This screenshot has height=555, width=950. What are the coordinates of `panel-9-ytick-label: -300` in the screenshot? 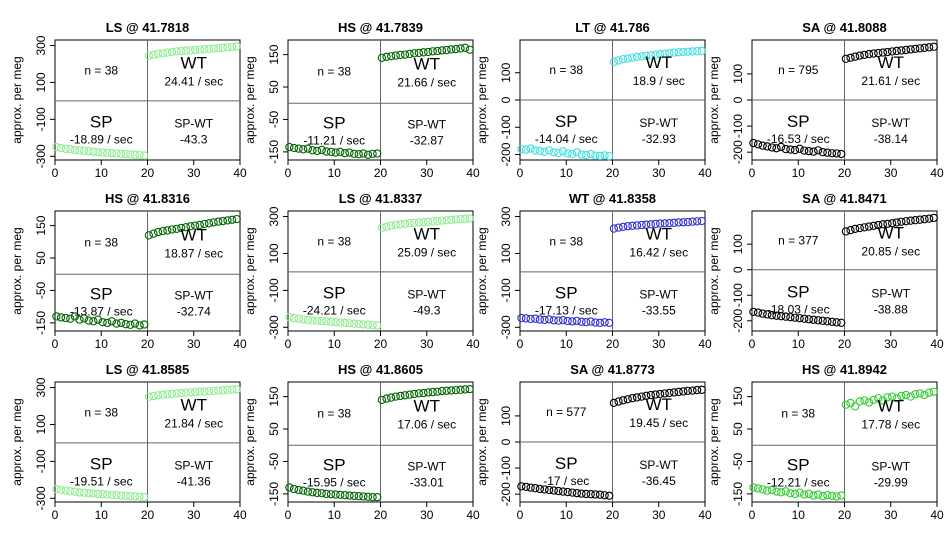 It's located at (41, 498).